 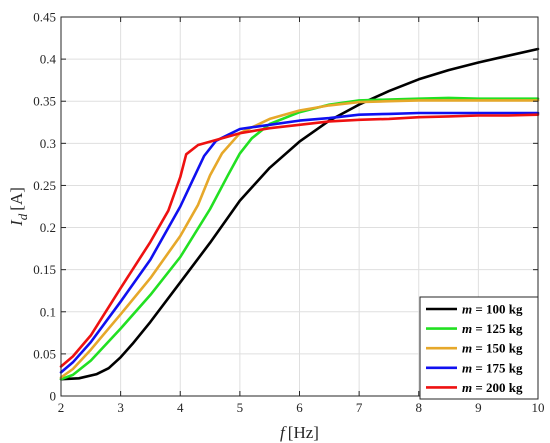 What do you see at coordinates (359, 407) in the screenshot?
I see `x-tick-label: 7` at bounding box center [359, 407].